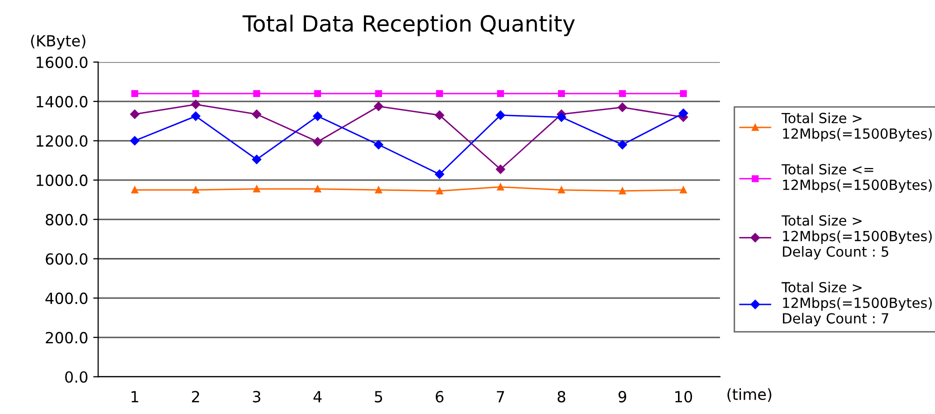 The width and height of the screenshot is (935, 414). What do you see at coordinates (196, 396) in the screenshot?
I see `x-tick-label: 2` at bounding box center [196, 396].